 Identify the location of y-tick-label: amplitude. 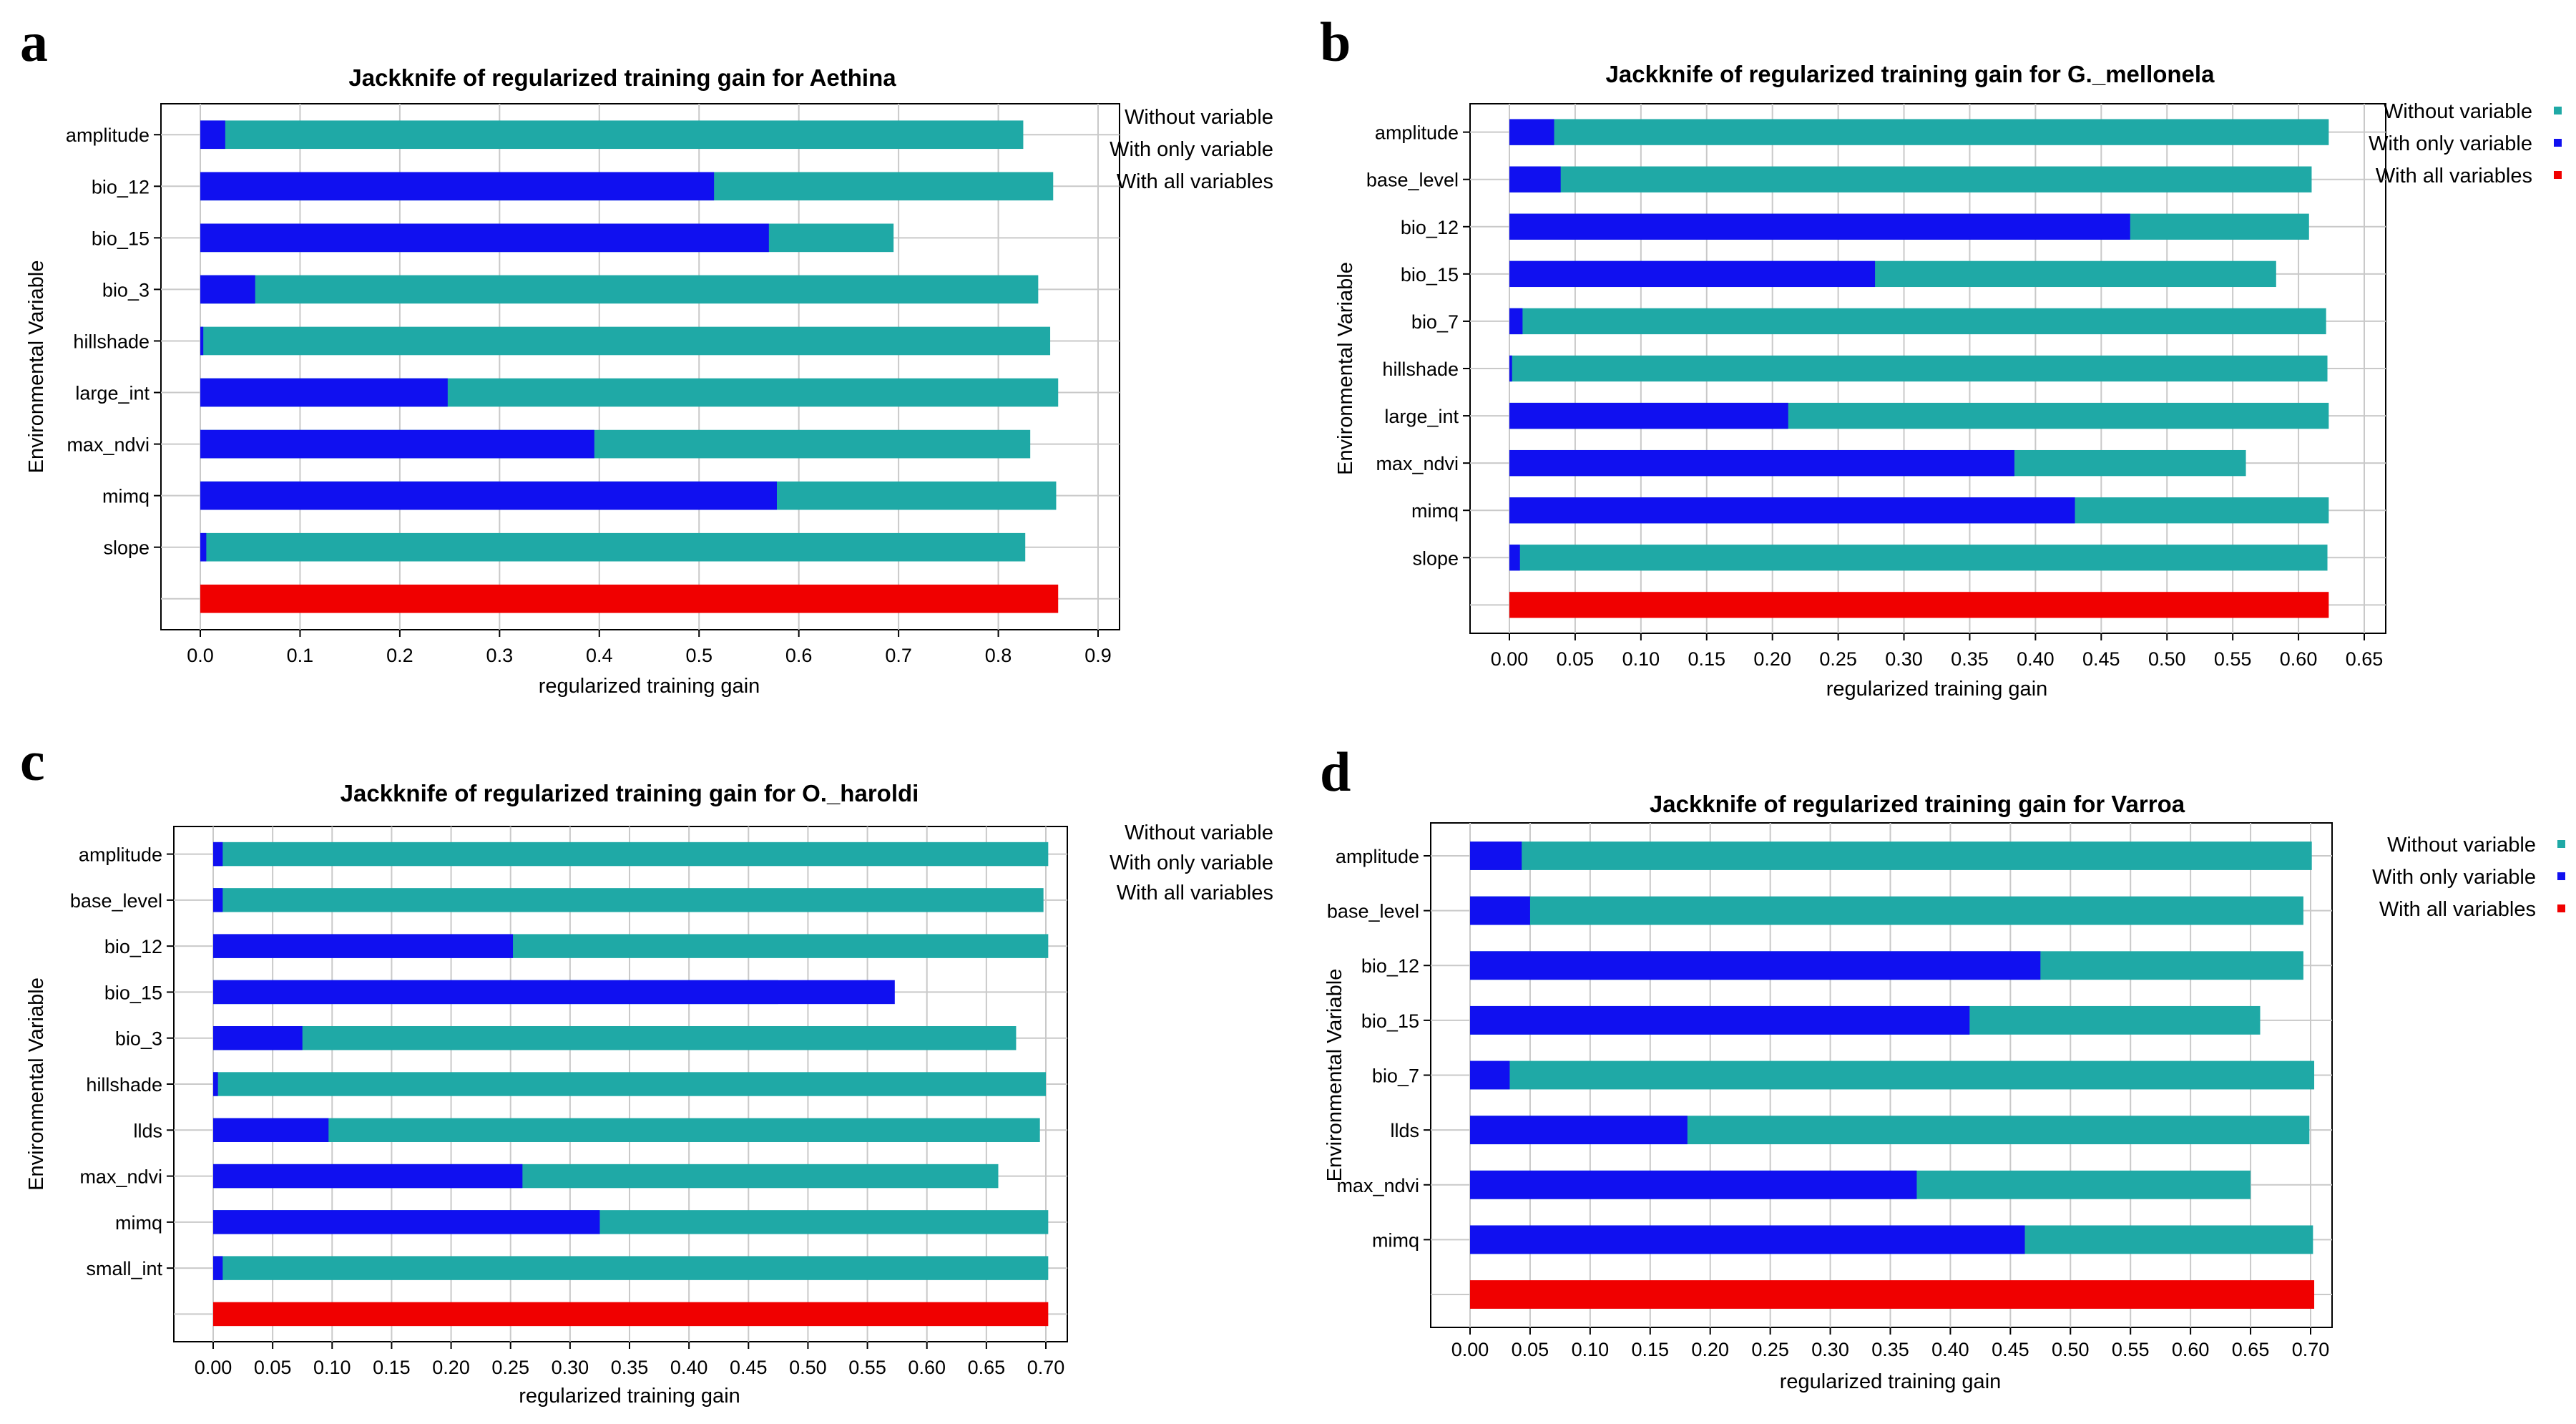
(108, 135).